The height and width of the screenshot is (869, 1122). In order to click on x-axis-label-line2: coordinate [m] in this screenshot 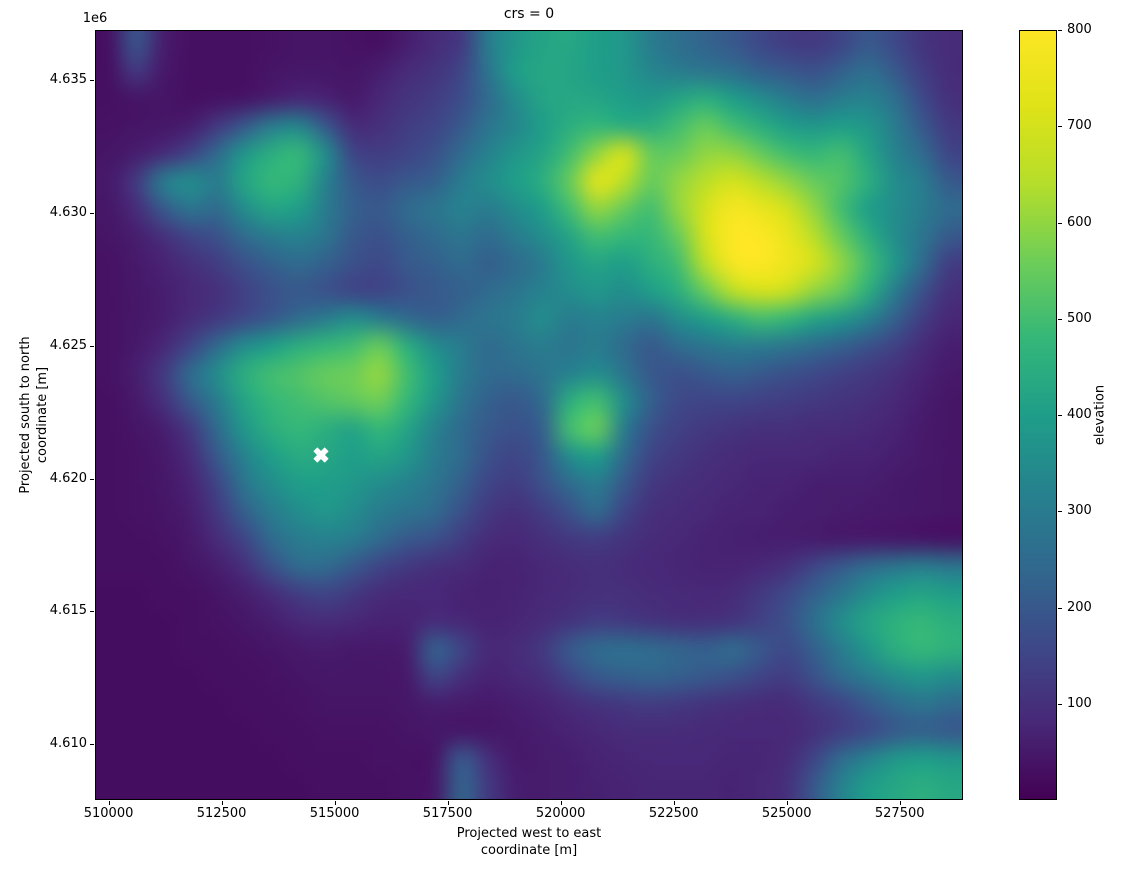, I will do `click(529, 850)`.